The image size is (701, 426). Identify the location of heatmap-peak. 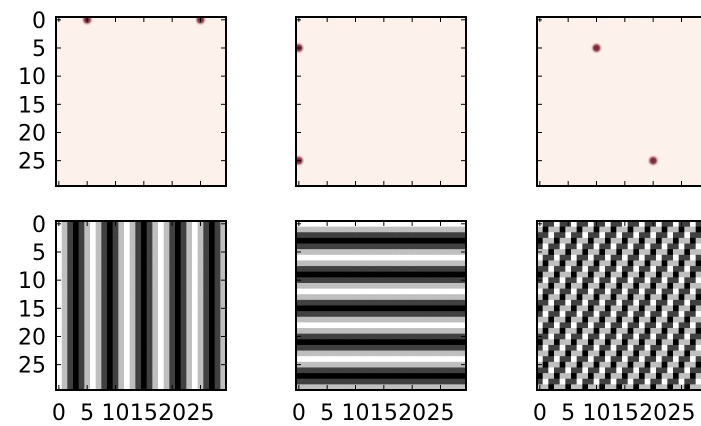
(653, 160).